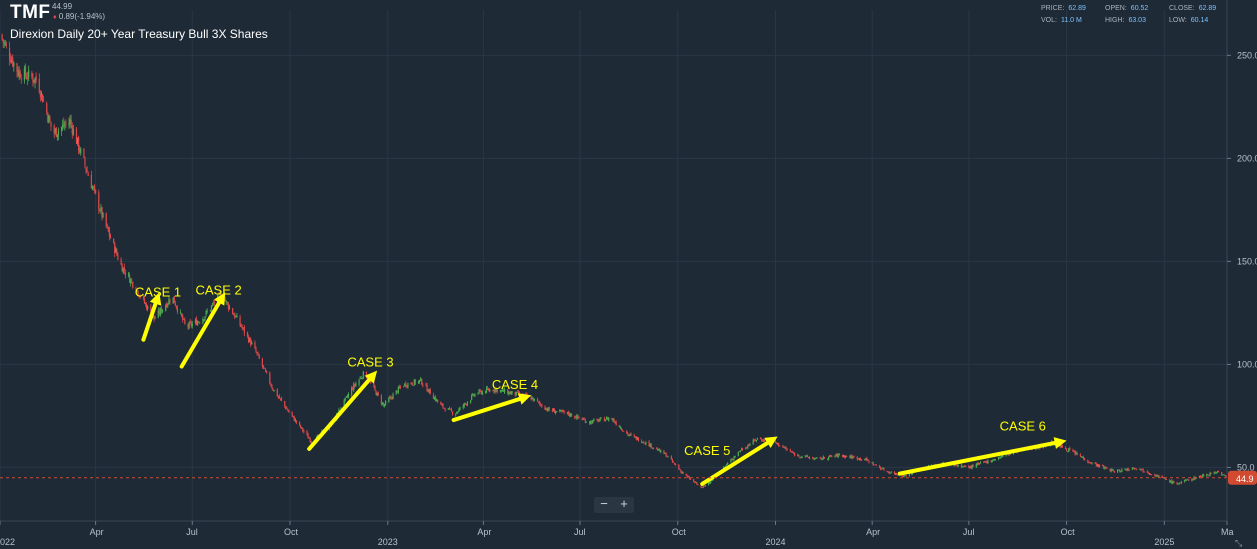  Describe the element at coordinates (1023, 425) in the screenshot. I see `annotation-label: CASE 6` at that location.